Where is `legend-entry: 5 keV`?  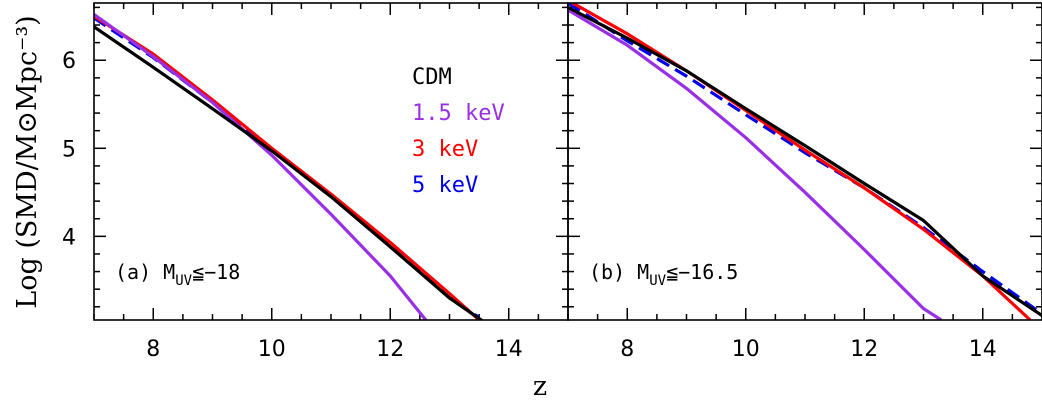 legend-entry: 5 keV is located at coordinates (445, 185).